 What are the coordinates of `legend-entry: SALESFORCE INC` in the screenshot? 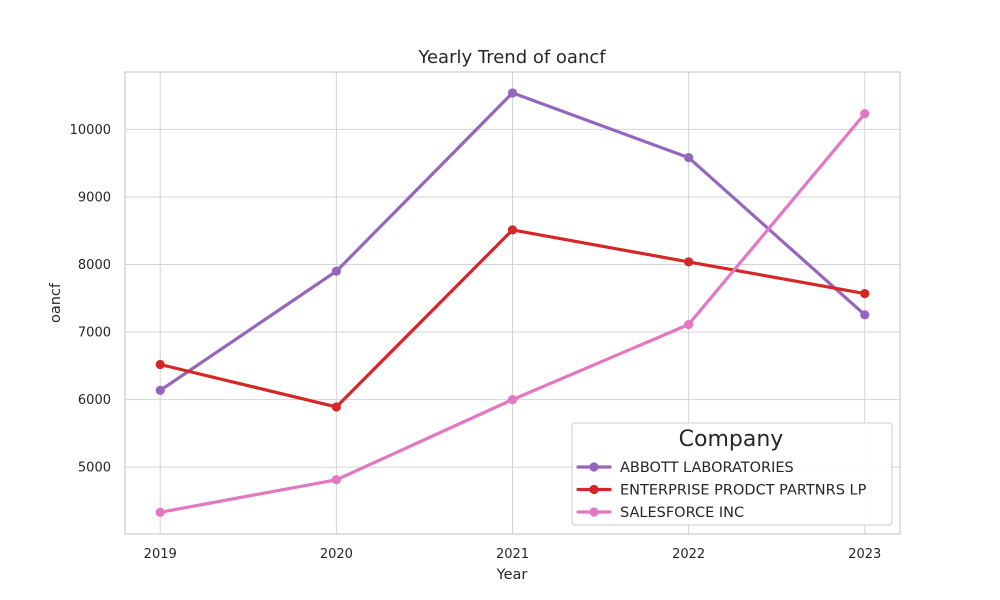 It's located at (660, 513).